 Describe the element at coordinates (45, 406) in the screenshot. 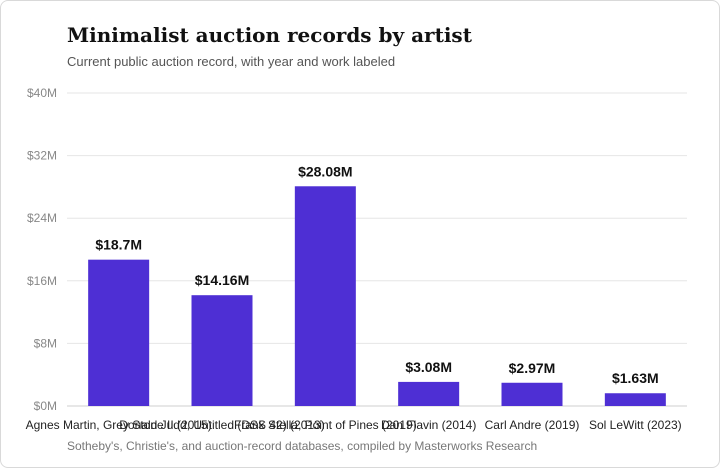

I see `y-tick-label: $0M` at that location.